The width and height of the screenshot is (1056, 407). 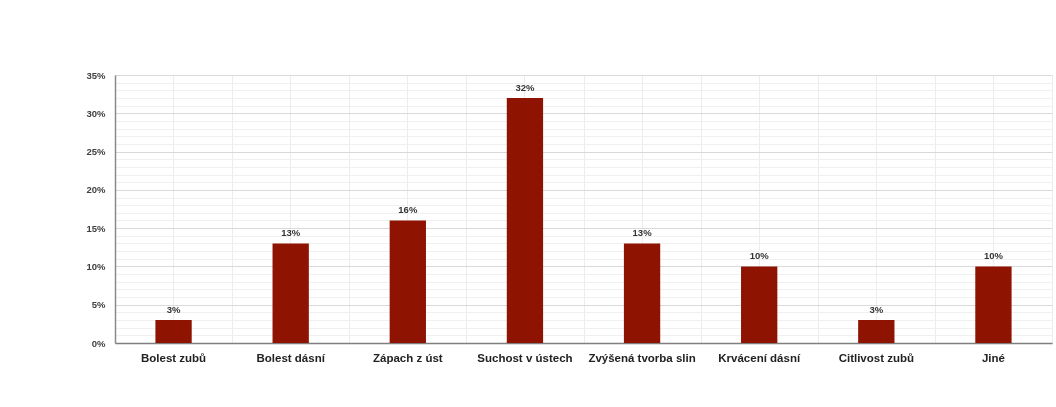 I want to click on y-tick-label: 0%, so click(x=99, y=343).